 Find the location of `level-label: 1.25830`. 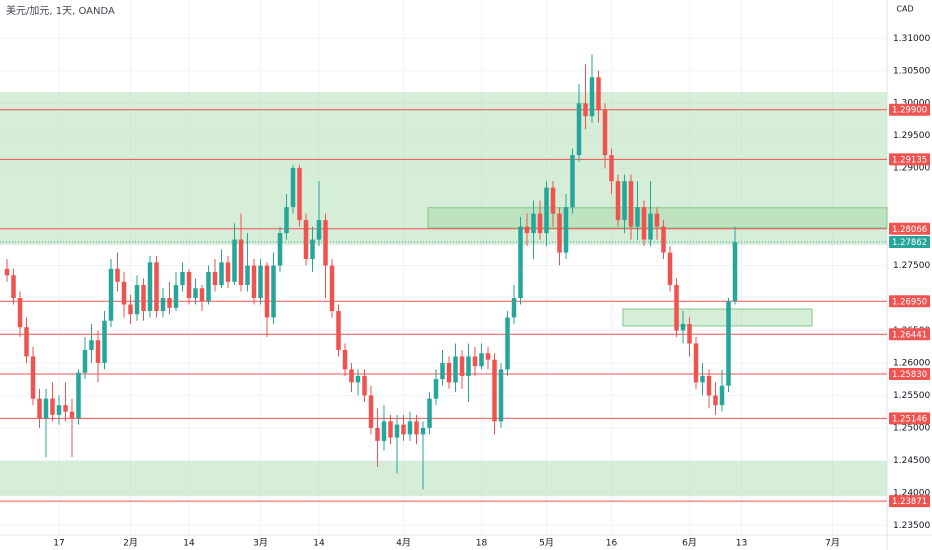

level-label: 1.25830 is located at coordinates (909, 375).